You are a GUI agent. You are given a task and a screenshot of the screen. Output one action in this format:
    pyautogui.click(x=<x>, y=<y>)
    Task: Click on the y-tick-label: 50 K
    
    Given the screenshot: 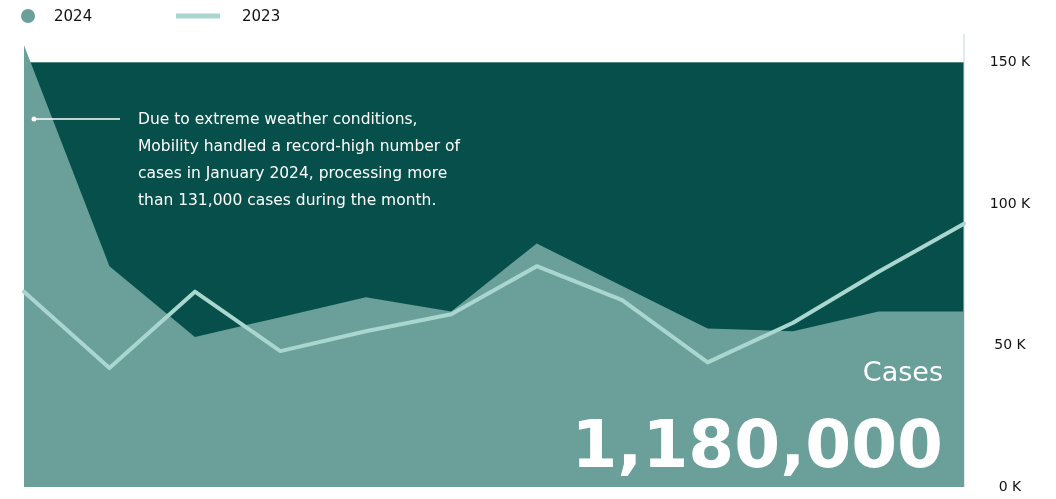 What is the action you would take?
    pyautogui.click(x=1010, y=344)
    